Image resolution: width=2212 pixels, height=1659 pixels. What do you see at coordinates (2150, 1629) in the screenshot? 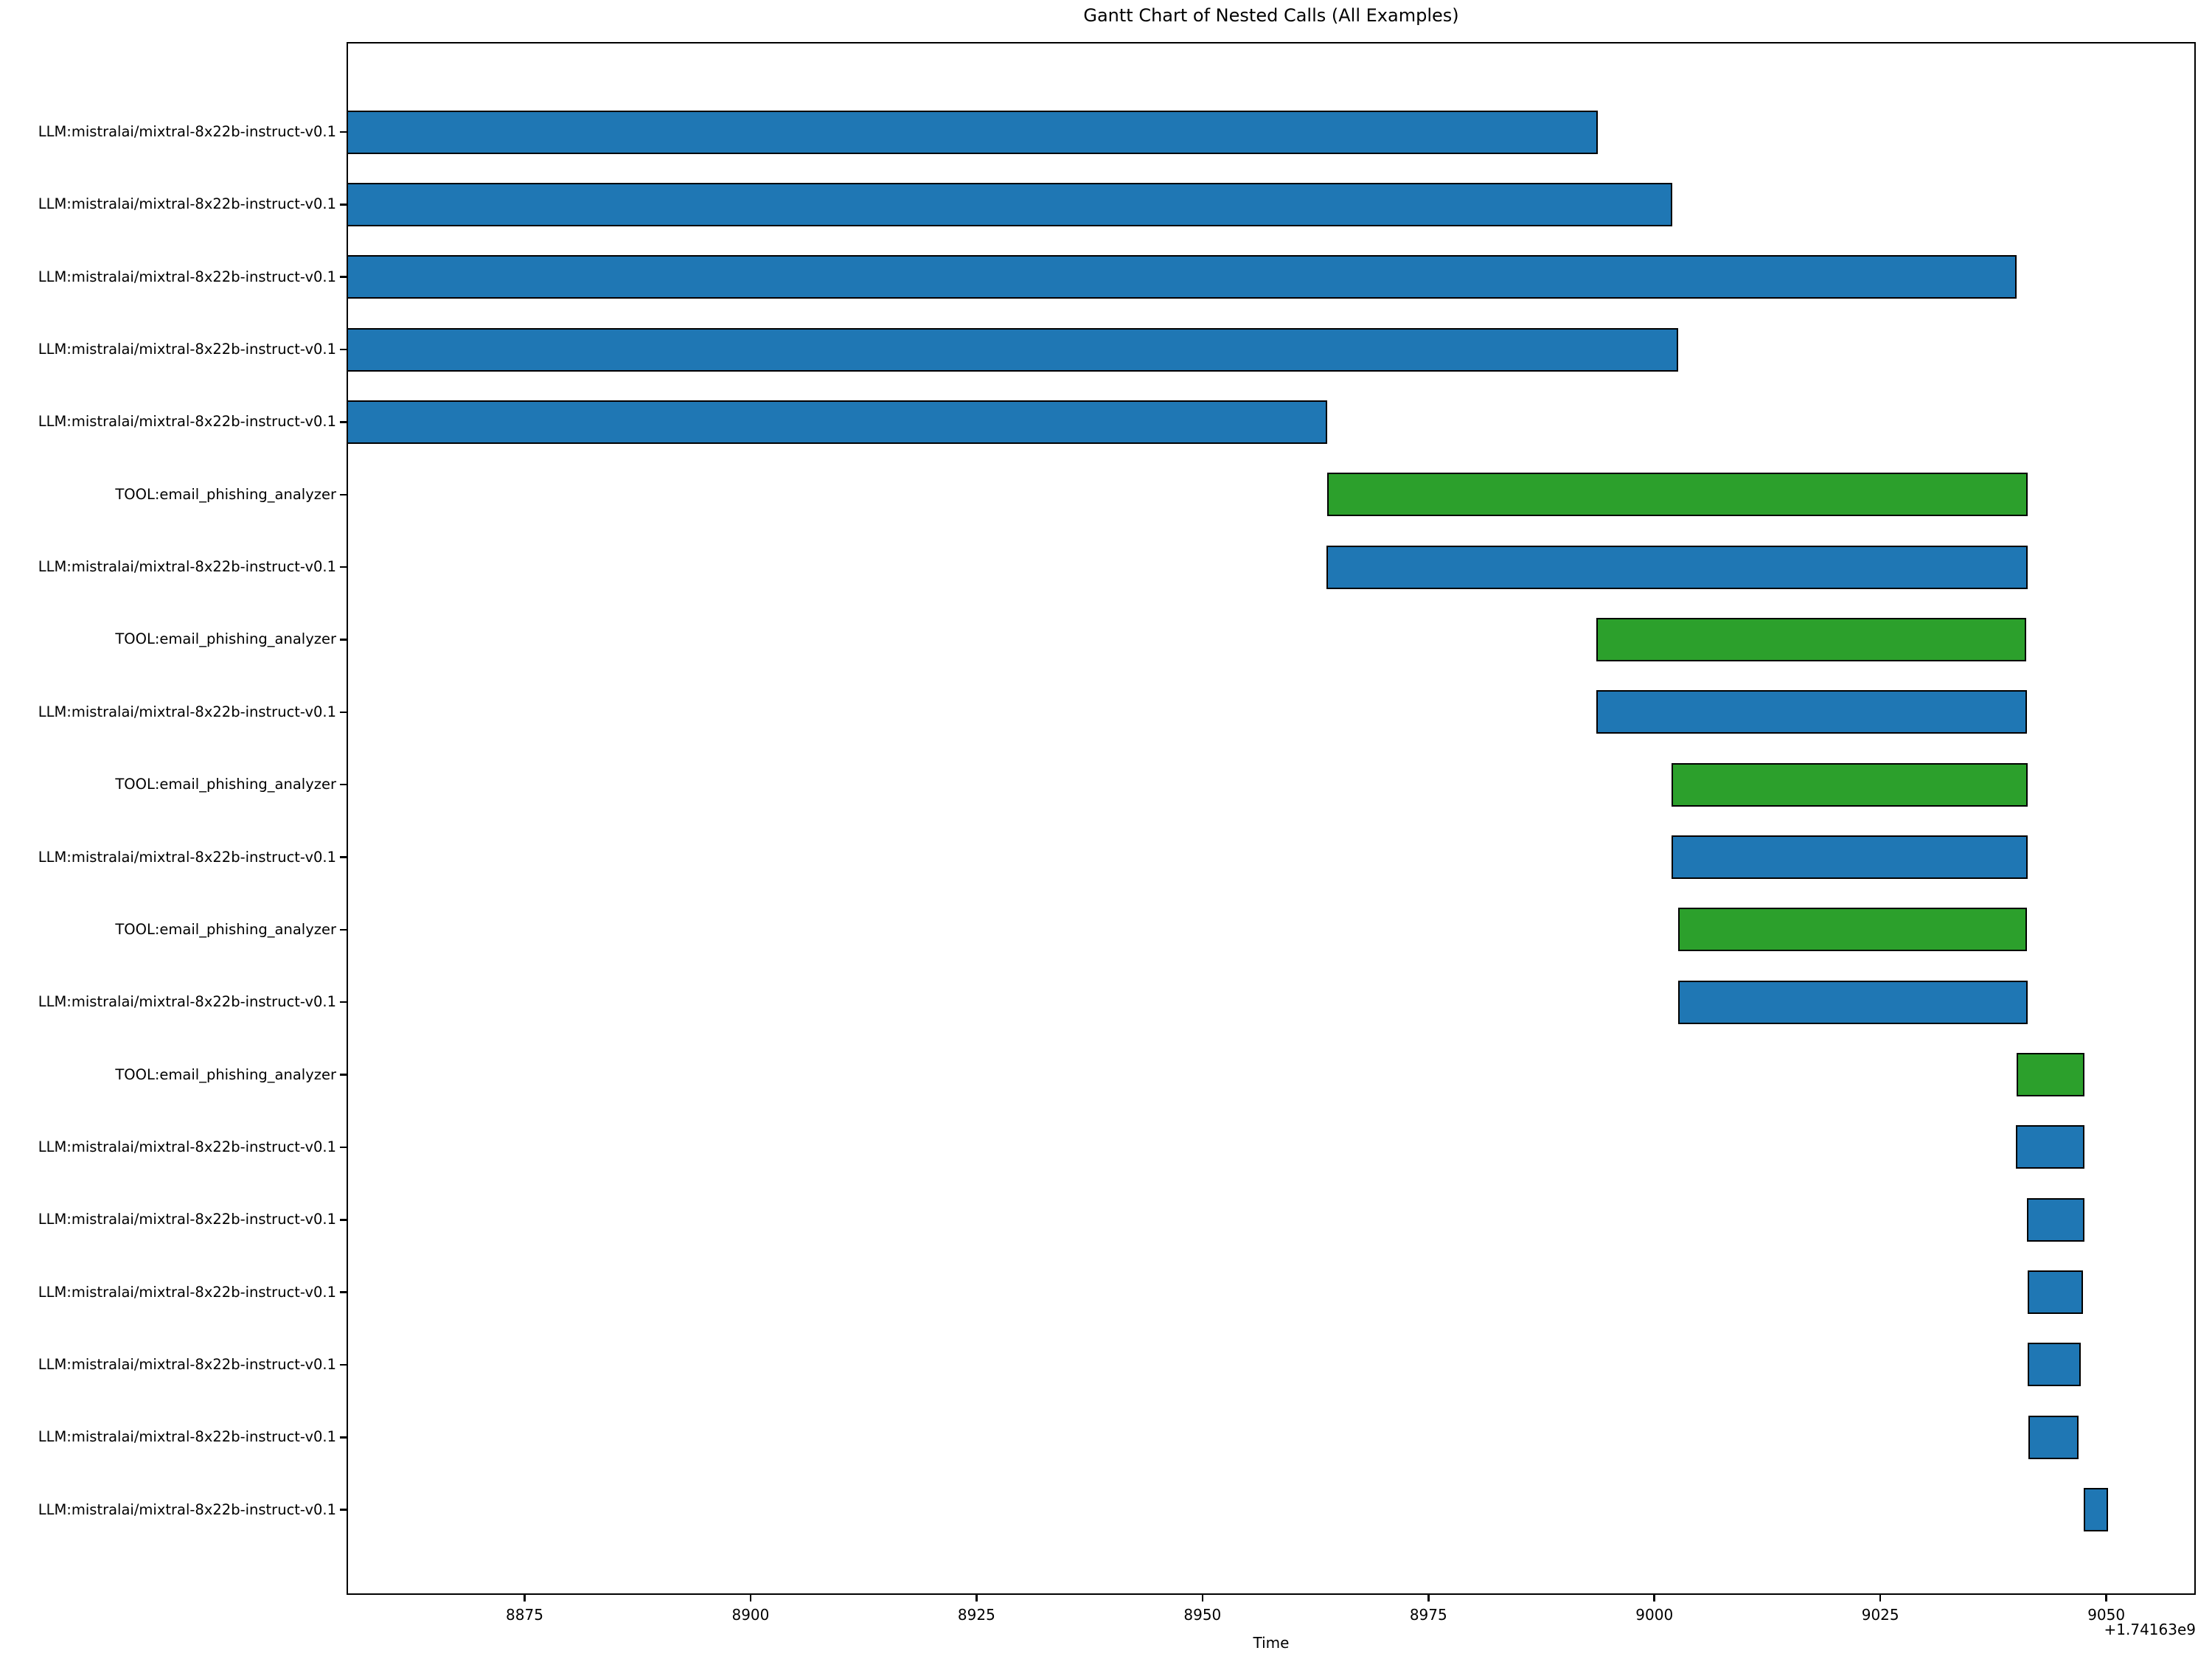
I see `x-axis-offset-text: +1.74163e9` at bounding box center [2150, 1629].